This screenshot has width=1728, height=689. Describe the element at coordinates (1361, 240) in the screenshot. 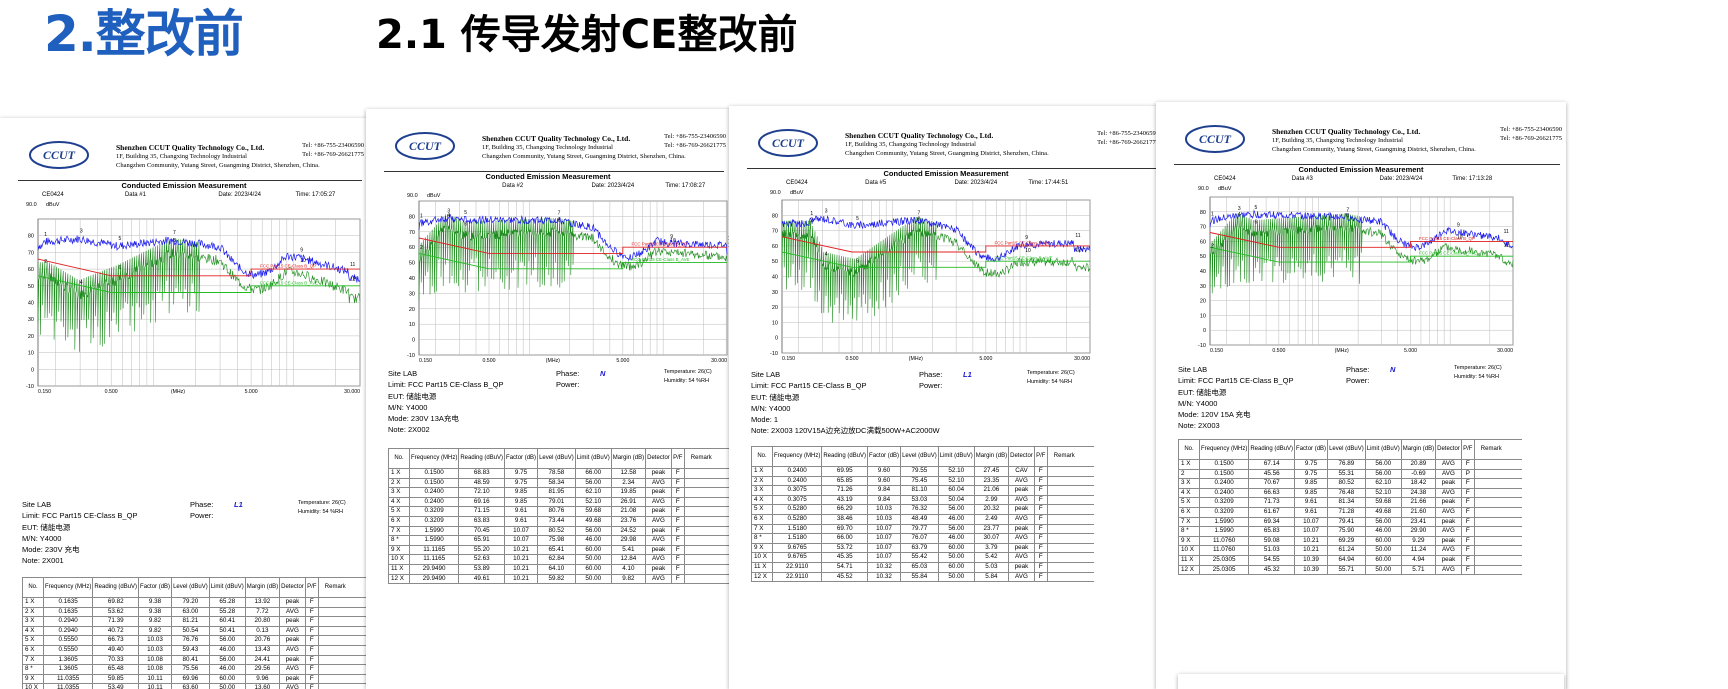

I see `qp-limit-line` at that location.